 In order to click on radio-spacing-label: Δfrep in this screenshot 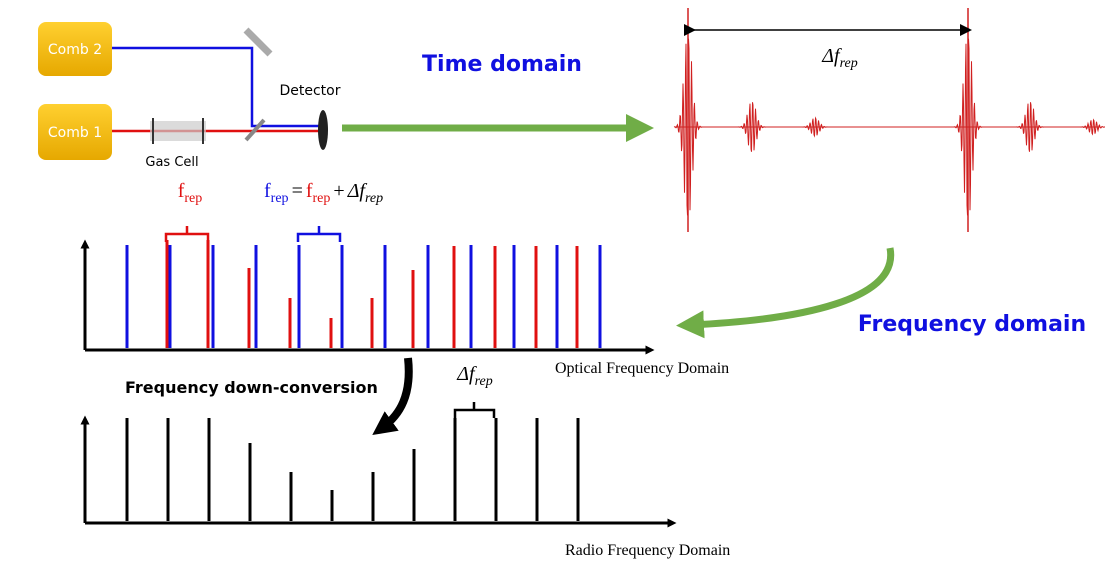, I will do `click(474, 376)`.